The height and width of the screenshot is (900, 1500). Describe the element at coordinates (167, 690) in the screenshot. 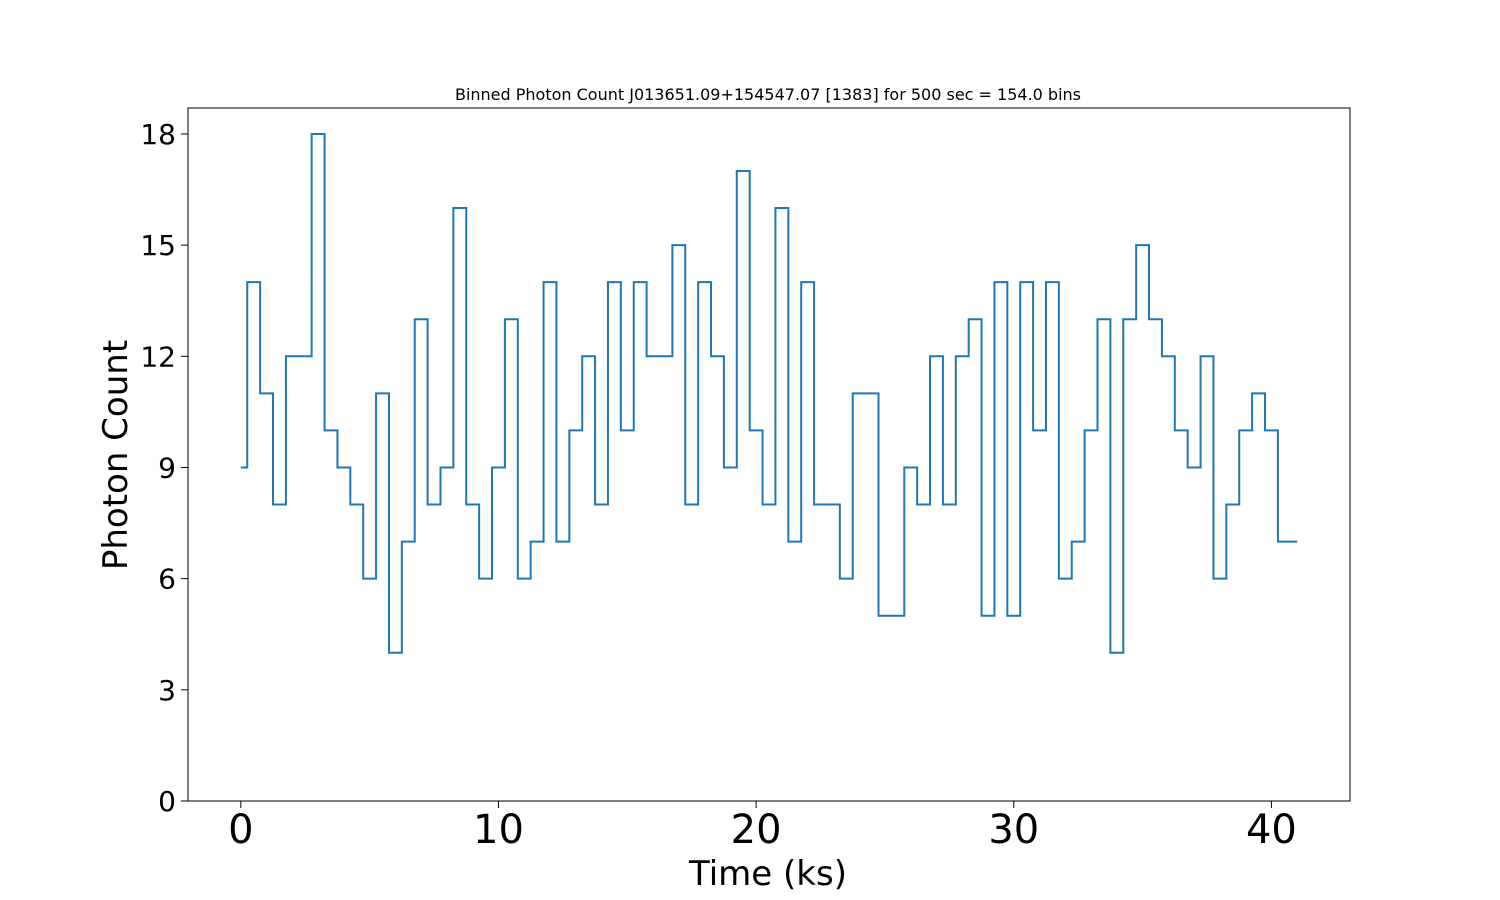

I see `y-tick-label: 3` at that location.